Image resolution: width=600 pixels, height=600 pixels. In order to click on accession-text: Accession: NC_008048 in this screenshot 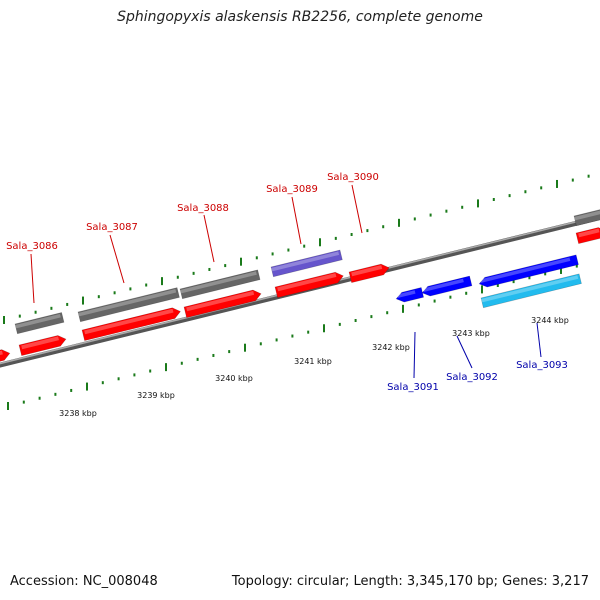, I will do `click(84, 581)`.